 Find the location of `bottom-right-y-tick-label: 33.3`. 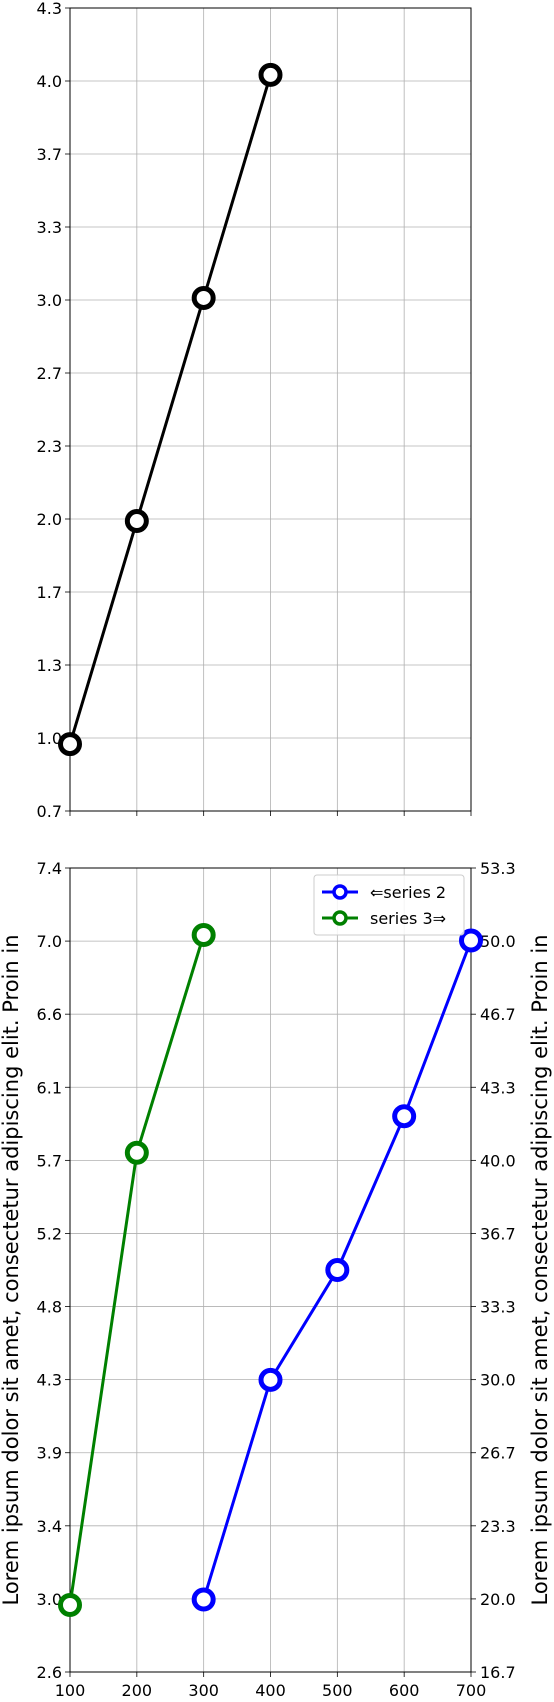

bottom-right-y-tick-label: 33.3 is located at coordinates (498, 1307).